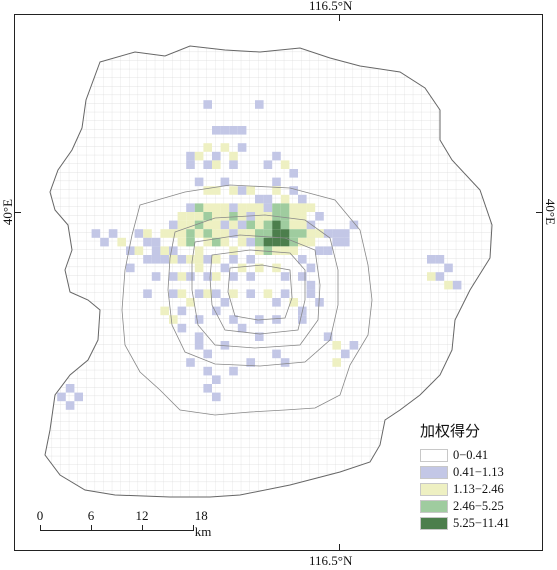 This screenshot has width=557, height=570. I want to click on scale-label: 6, so click(91, 515).